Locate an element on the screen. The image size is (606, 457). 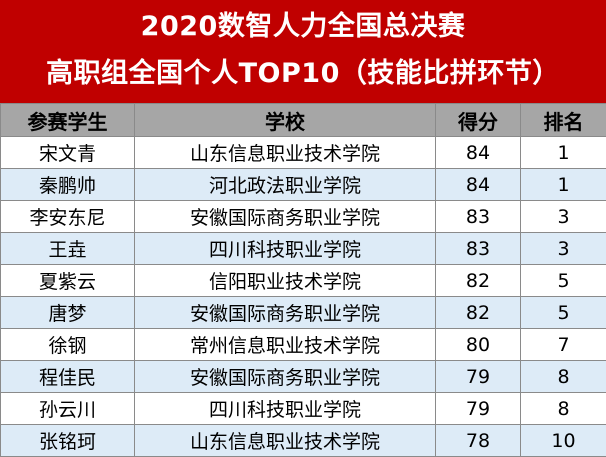
cell-student: 张铭珂 is located at coordinates (68, 441).